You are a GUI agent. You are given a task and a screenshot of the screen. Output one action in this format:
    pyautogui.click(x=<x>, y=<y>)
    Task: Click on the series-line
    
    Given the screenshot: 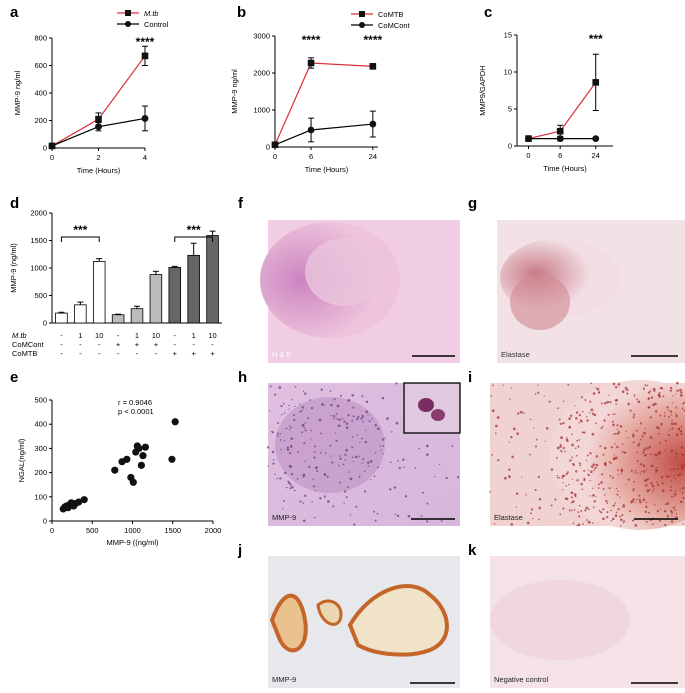 What is the action you would take?
    pyautogui.click(x=323, y=104)
    